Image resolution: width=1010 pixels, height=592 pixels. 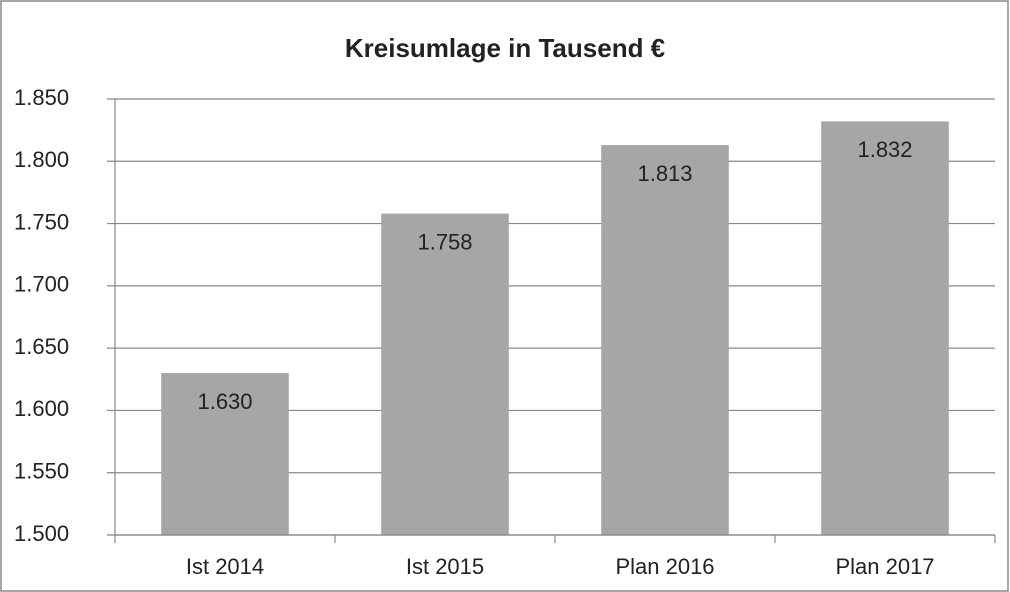 What do you see at coordinates (41, 533) in the screenshot?
I see `y-tick-label: 1.500` at bounding box center [41, 533].